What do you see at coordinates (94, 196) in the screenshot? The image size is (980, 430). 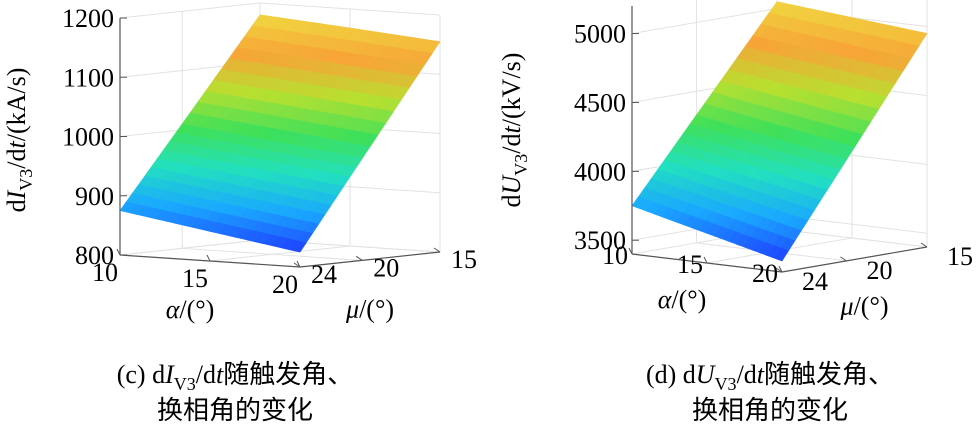 I see `z-tick-label: 900` at bounding box center [94, 196].